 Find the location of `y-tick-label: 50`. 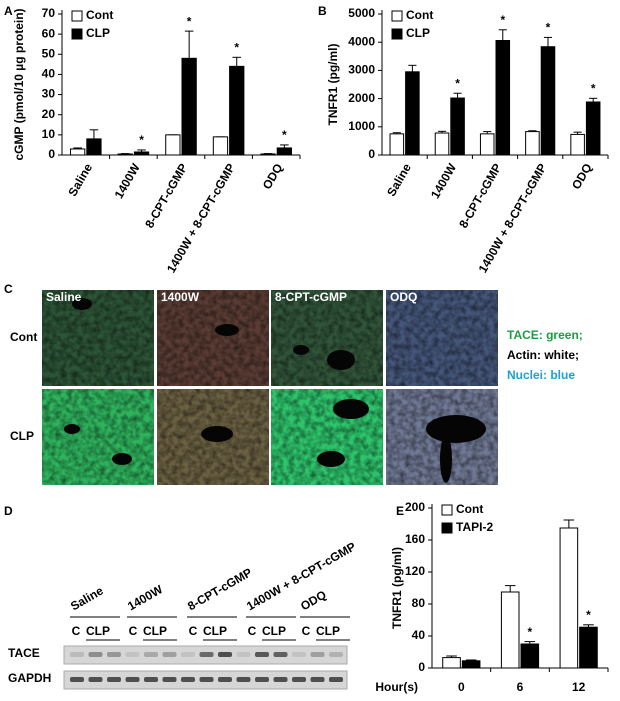

y-tick-label: 50 is located at coordinates (49, 53).